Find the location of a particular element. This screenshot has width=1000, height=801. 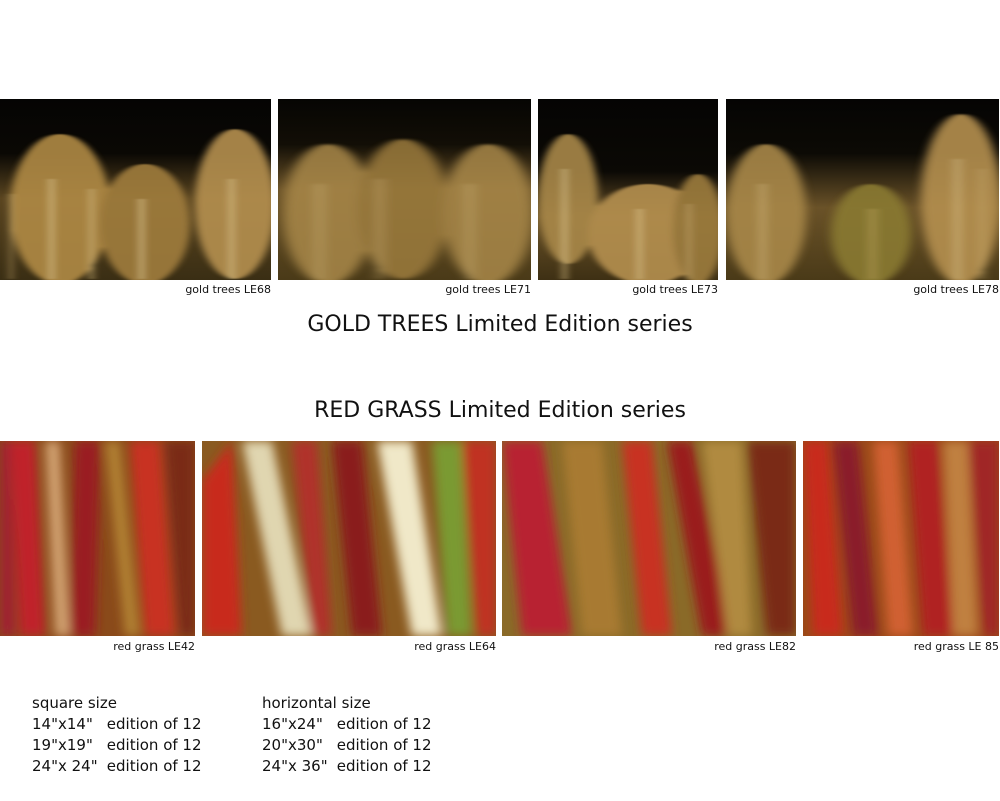

horizontal-size-row: 20"x30" edition of 12 is located at coordinates (347, 745).